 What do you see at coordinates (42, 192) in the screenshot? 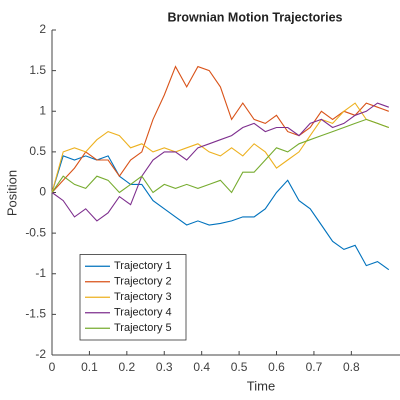
I see `y-tick-label: 0` at bounding box center [42, 192].